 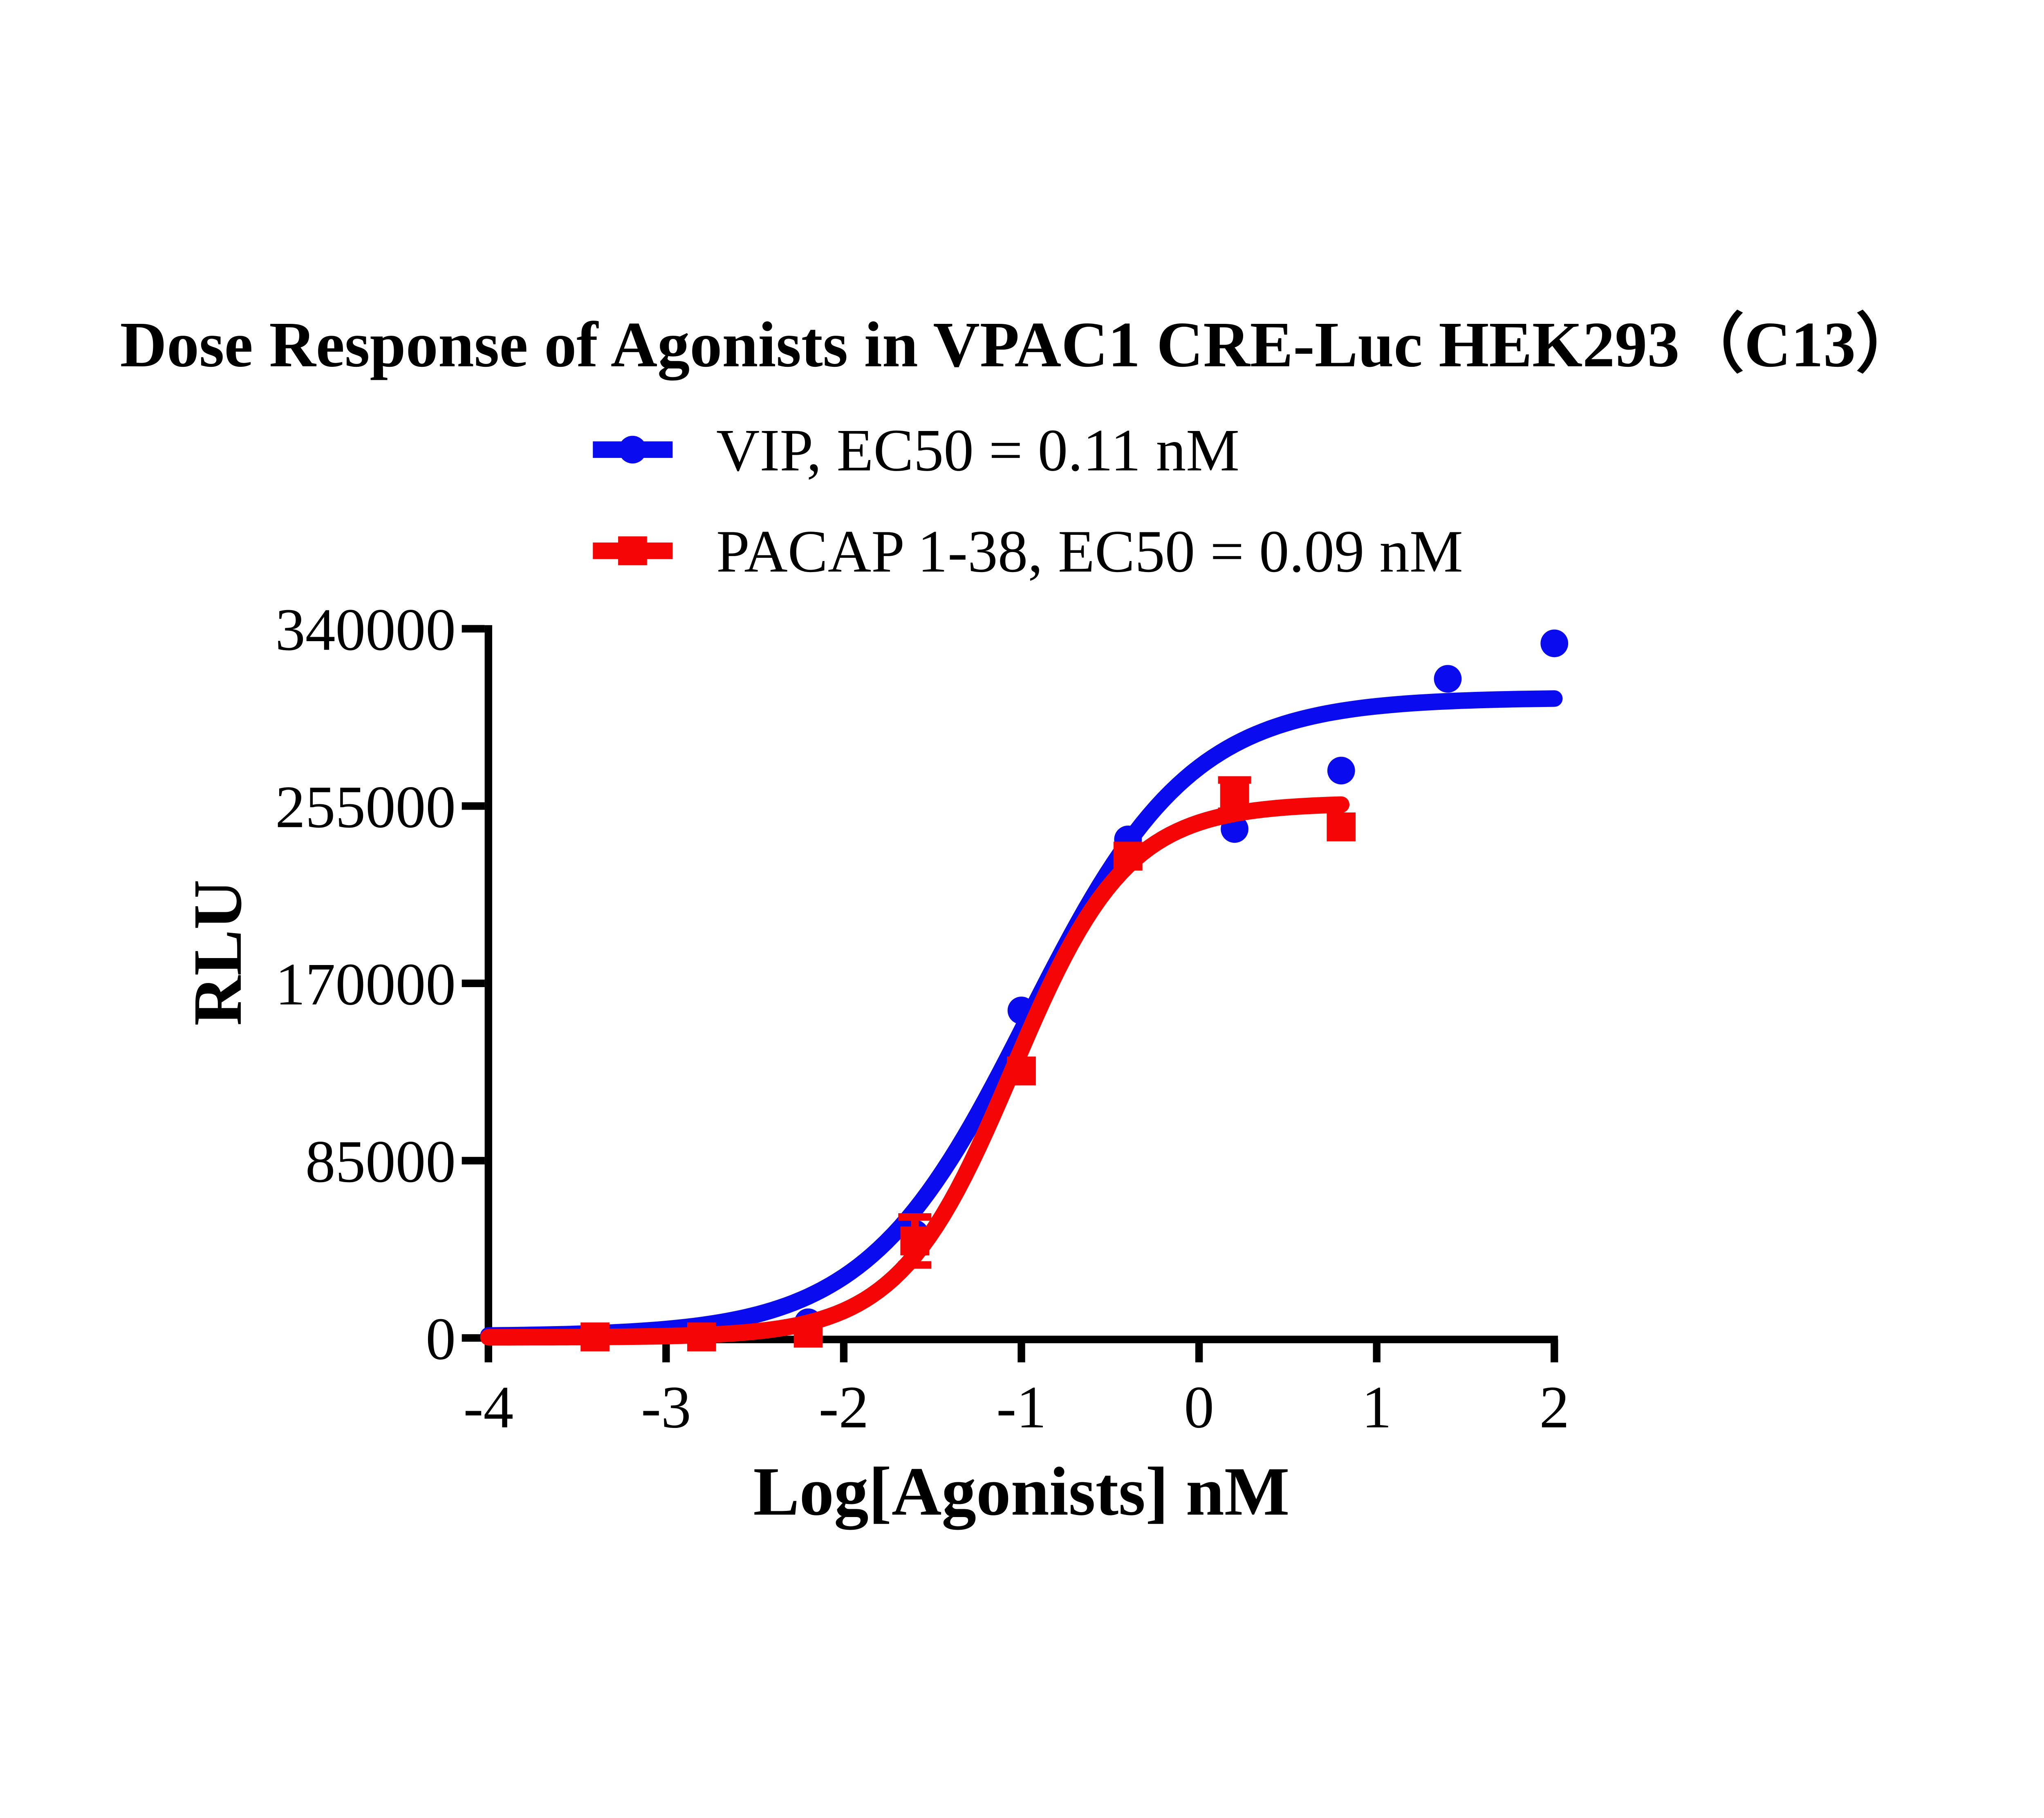 I want to click on y-tick-label: 0, so click(x=441, y=1339).